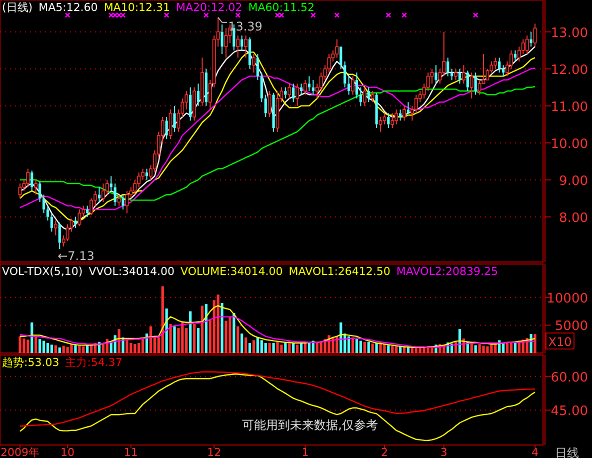  What do you see at coordinates (560, 342) in the screenshot?
I see `text: X10` at bounding box center [560, 342].